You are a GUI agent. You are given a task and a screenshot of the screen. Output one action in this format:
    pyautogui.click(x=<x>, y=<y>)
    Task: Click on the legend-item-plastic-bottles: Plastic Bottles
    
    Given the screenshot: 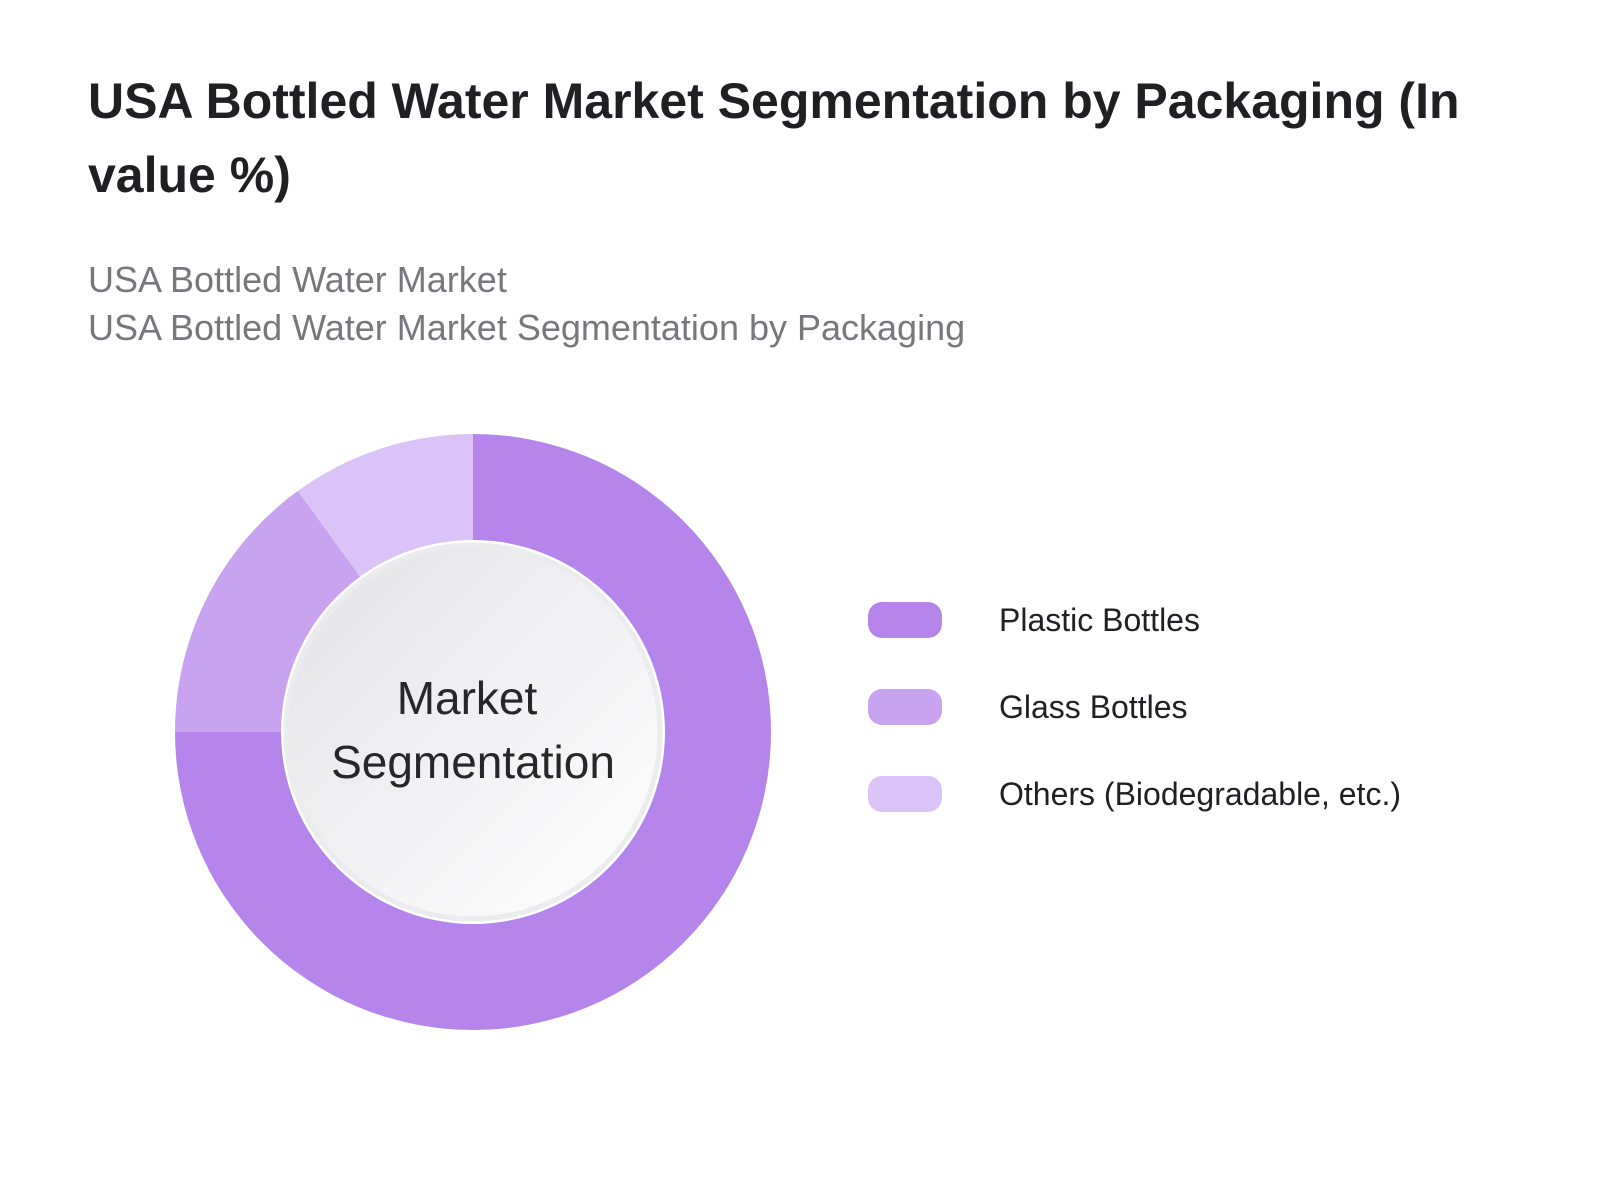 What is the action you would take?
    pyautogui.click(x=1188, y=620)
    